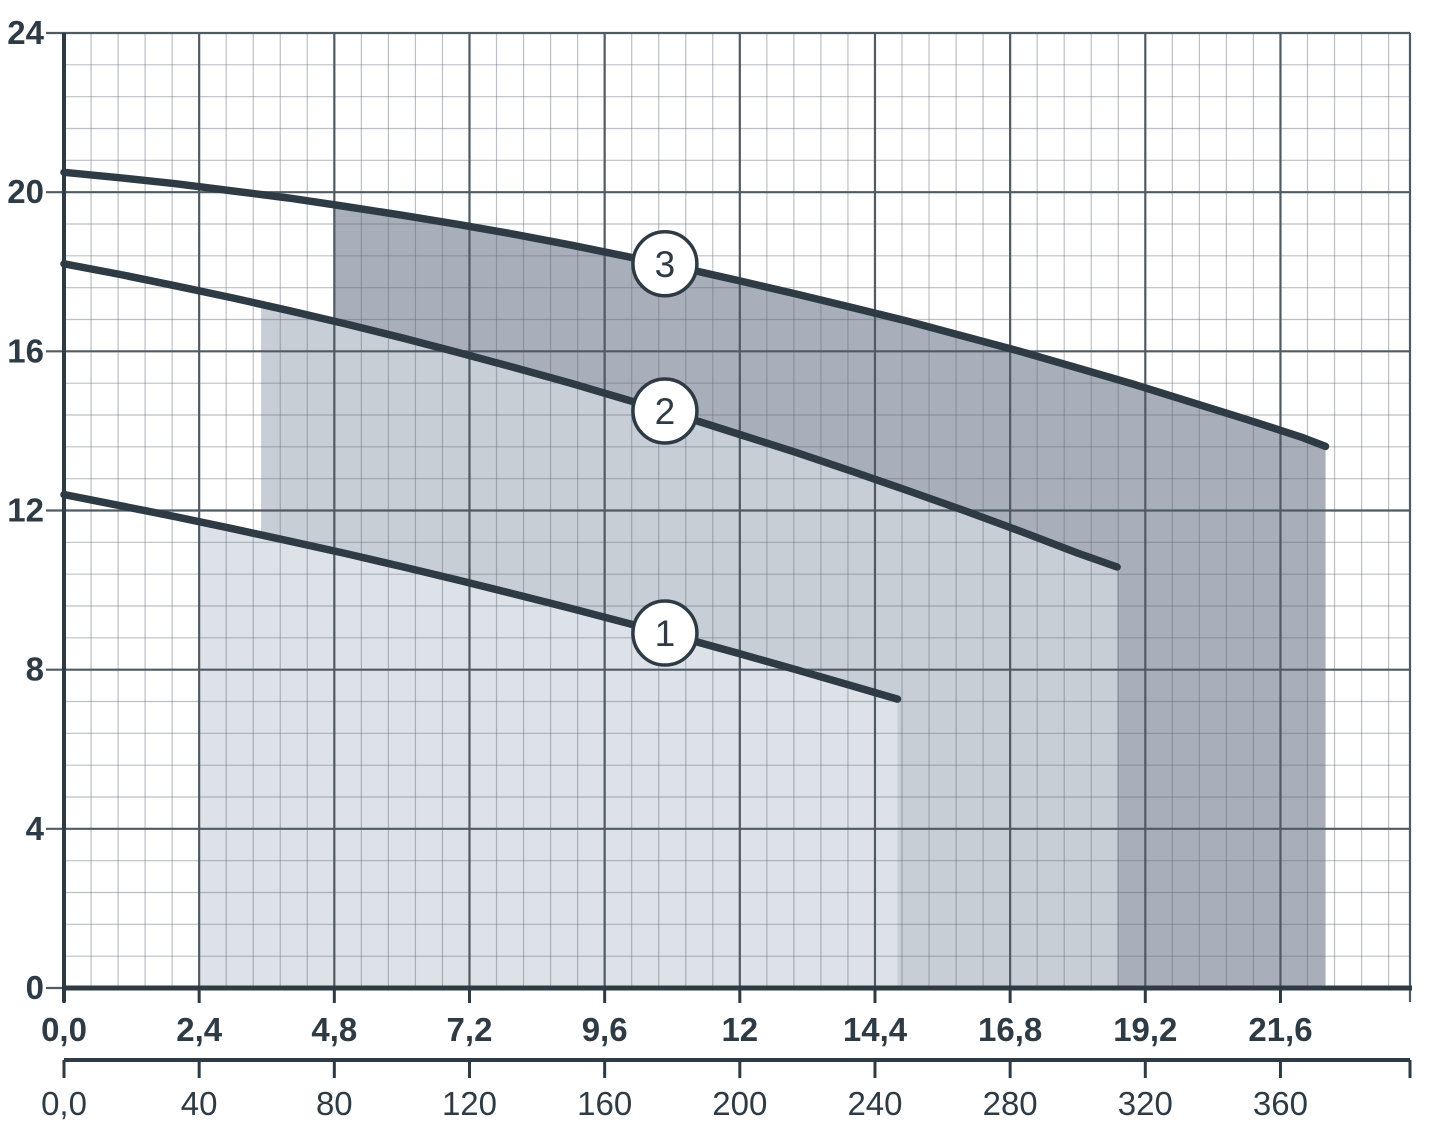  Describe the element at coordinates (739, 1103) in the screenshot. I see `x-axis-secondary-tick-label: 200` at that location.